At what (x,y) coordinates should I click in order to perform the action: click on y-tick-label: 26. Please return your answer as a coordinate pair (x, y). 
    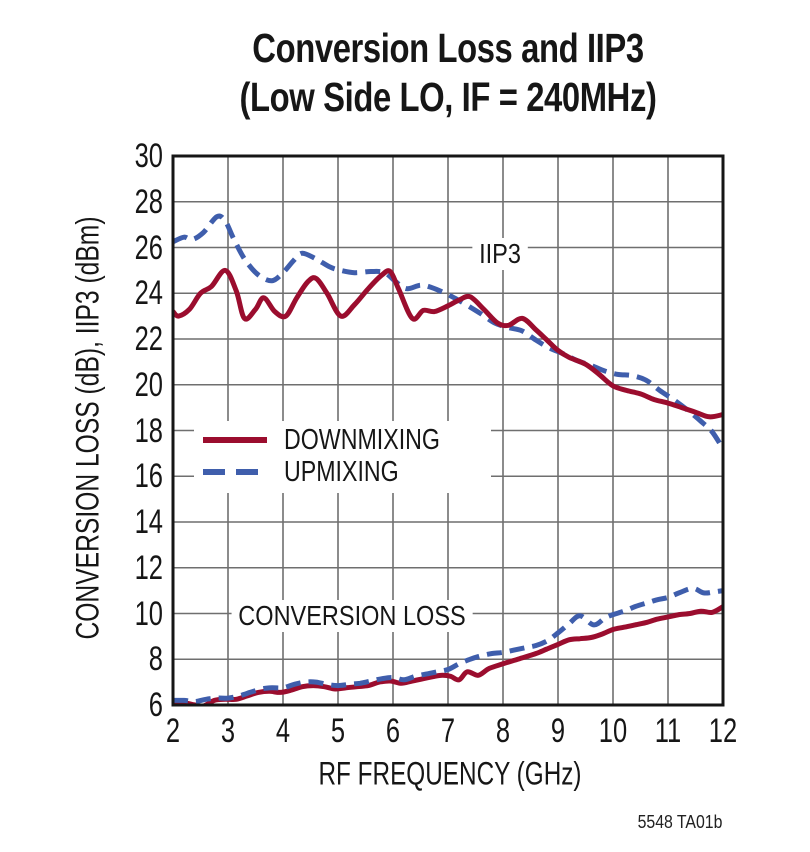
    Looking at the image, I should click on (148, 247).